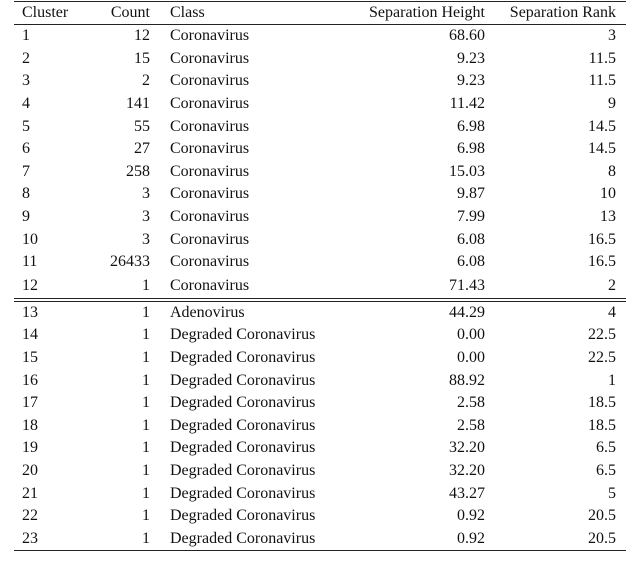 The image size is (640, 565). I want to click on table-cell: 9.87, so click(471, 194).